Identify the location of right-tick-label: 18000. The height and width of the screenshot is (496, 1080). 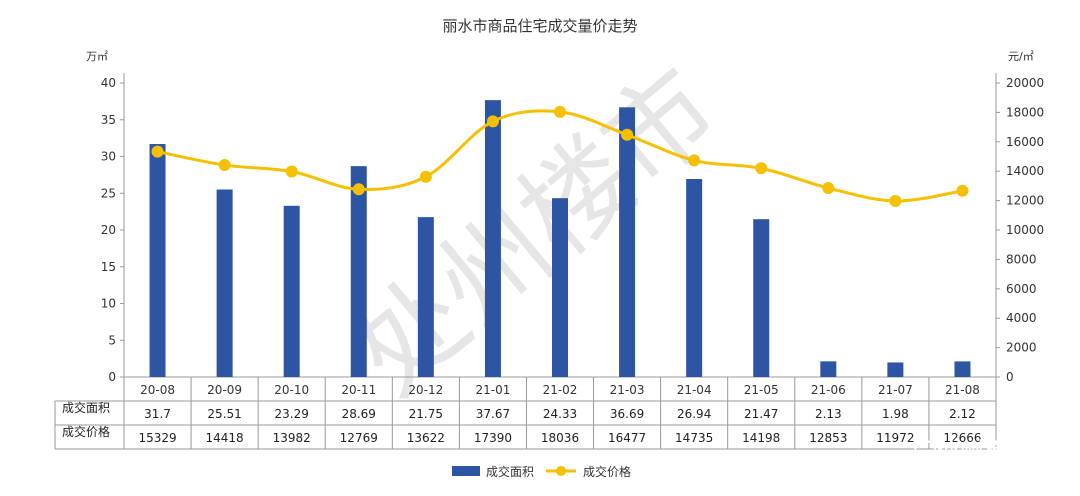
(1025, 112).